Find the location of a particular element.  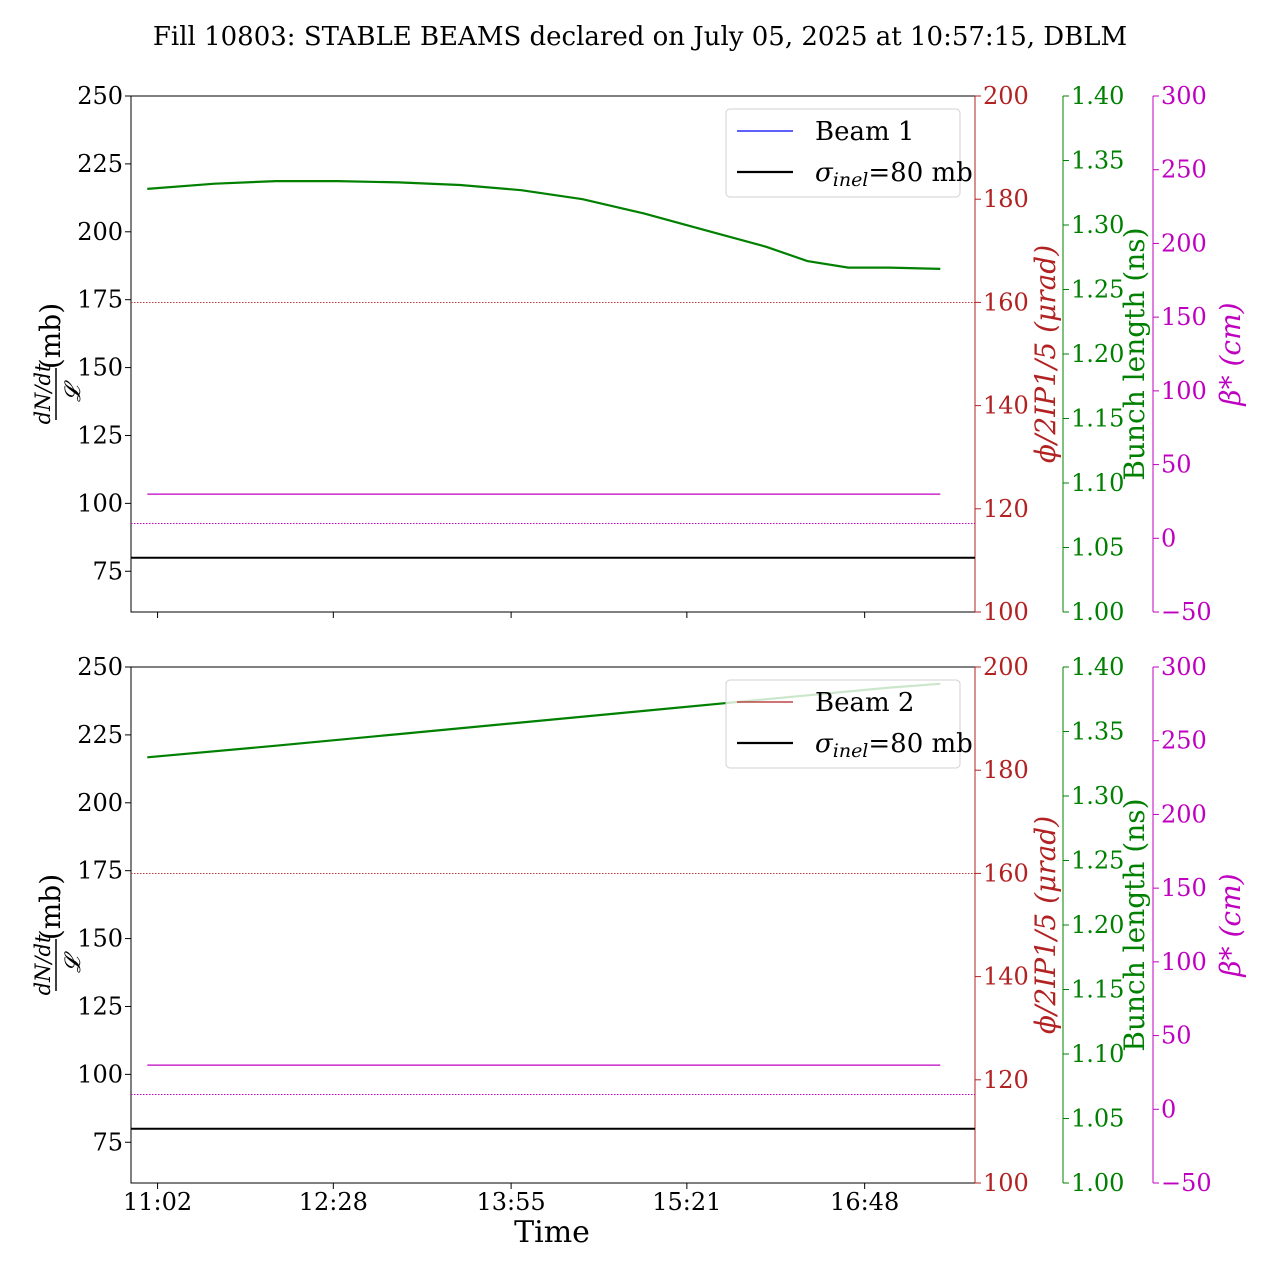

x-tick-label: 13:55 is located at coordinates (511, 1202).